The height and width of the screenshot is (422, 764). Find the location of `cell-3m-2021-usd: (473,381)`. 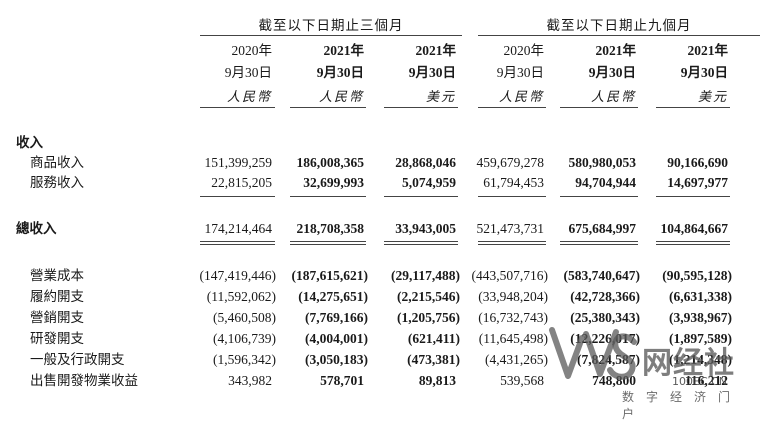

cell-3m-2021-usd: (473,381) is located at coordinates (433, 359).